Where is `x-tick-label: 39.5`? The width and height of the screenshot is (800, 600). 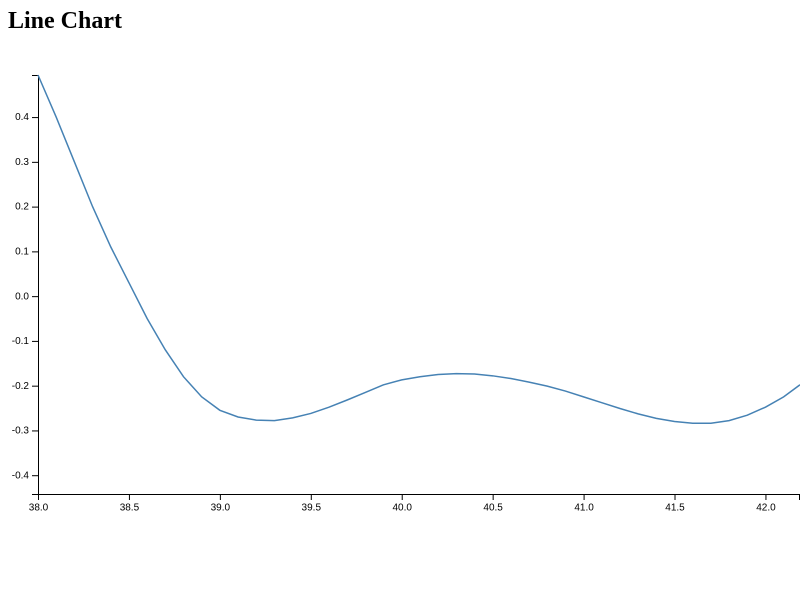
x-tick-label: 39.5 is located at coordinates (312, 508).